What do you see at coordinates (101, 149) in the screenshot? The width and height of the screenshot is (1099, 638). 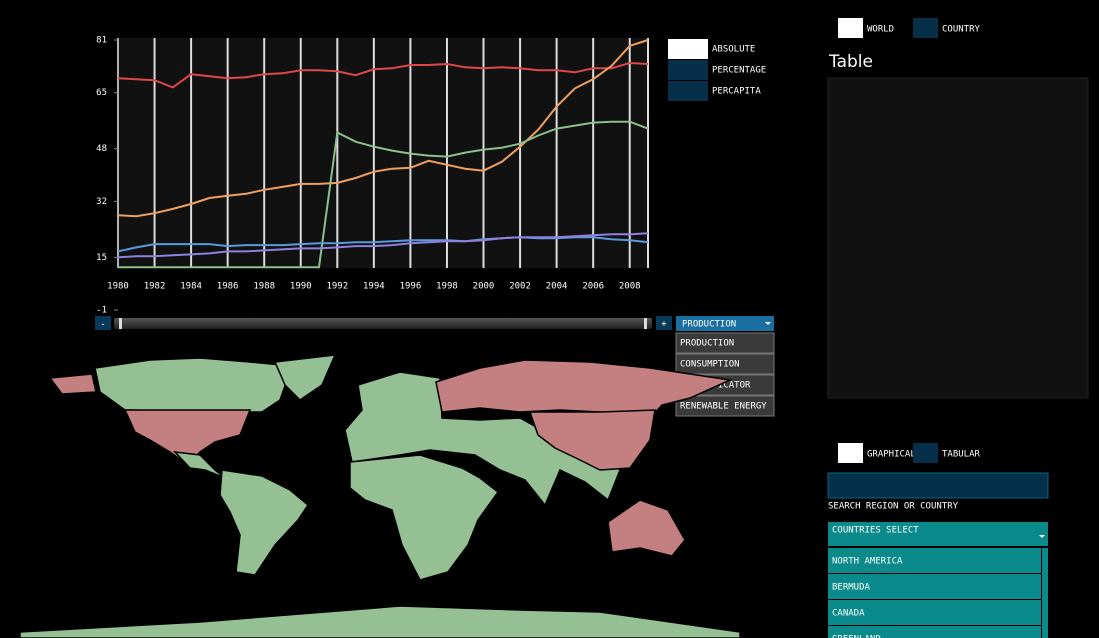 I see `y-tick-label: 48` at bounding box center [101, 149].